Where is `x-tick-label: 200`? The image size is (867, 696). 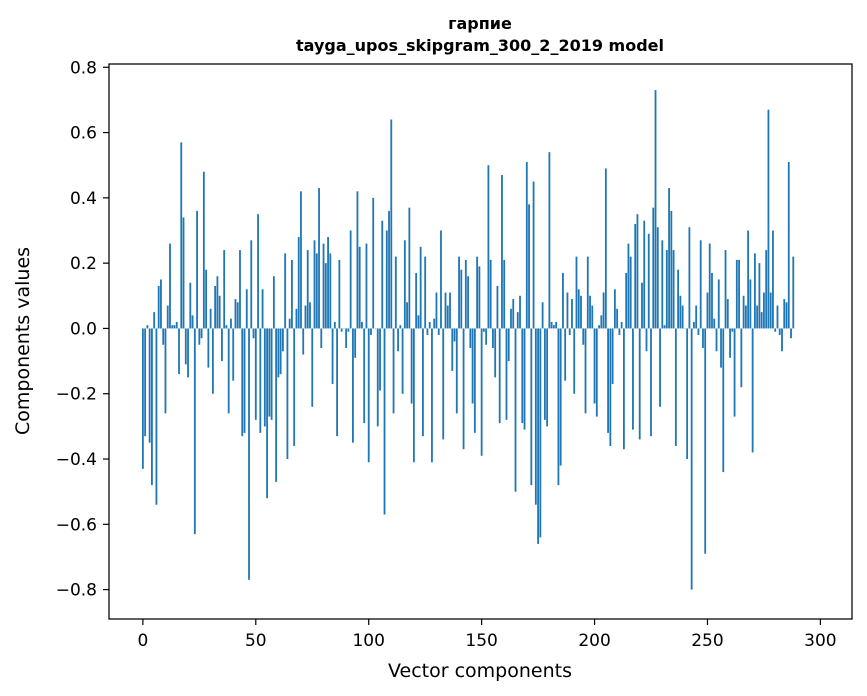 x-tick-label: 200 is located at coordinates (594, 641).